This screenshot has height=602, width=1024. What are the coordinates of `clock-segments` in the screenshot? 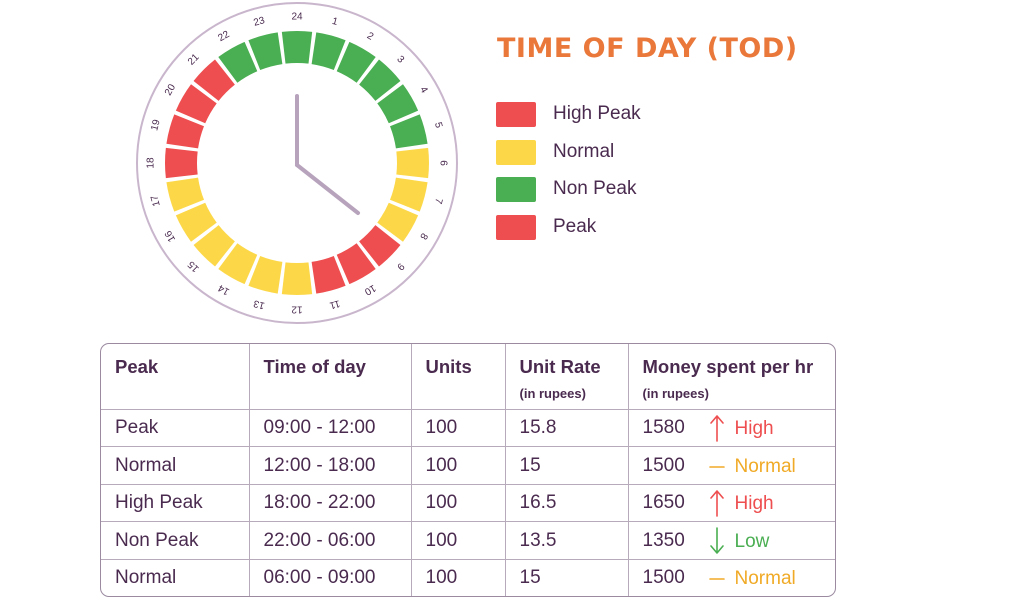 It's located at (297, 163).